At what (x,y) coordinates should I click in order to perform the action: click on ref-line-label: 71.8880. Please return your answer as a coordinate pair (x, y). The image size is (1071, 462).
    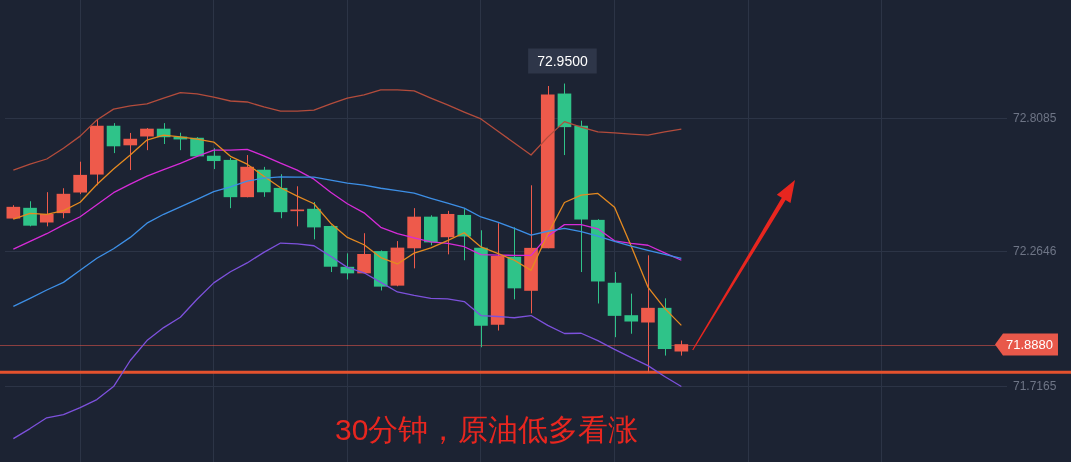
    Looking at the image, I should click on (1029, 345).